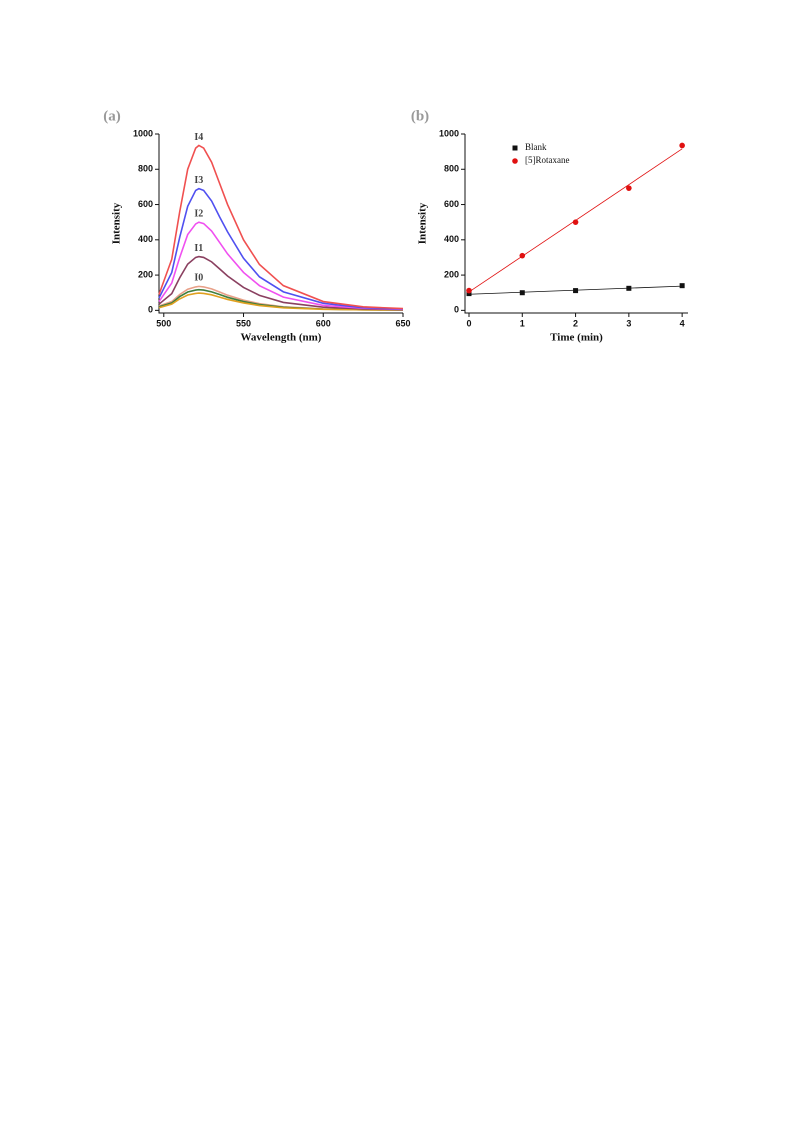  Describe the element at coordinates (682, 323) in the screenshot. I see `x-tick-label: 4` at that location.